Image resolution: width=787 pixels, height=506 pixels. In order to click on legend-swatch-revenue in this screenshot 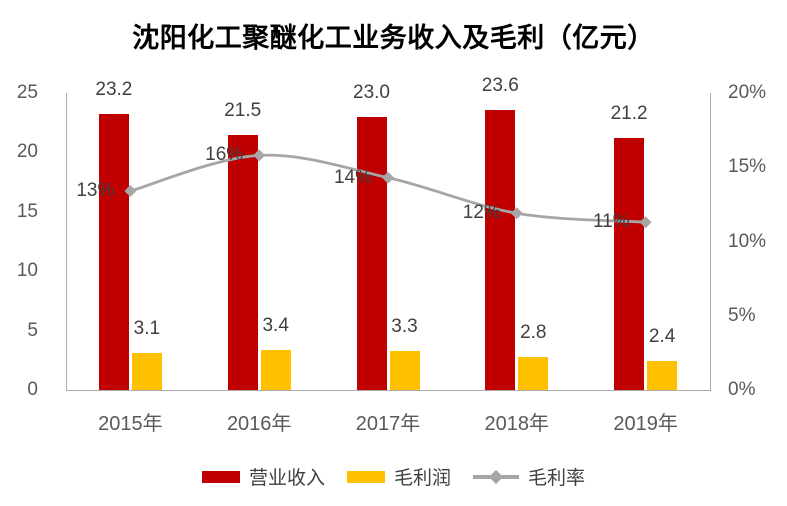, I will do `click(220, 476)`.